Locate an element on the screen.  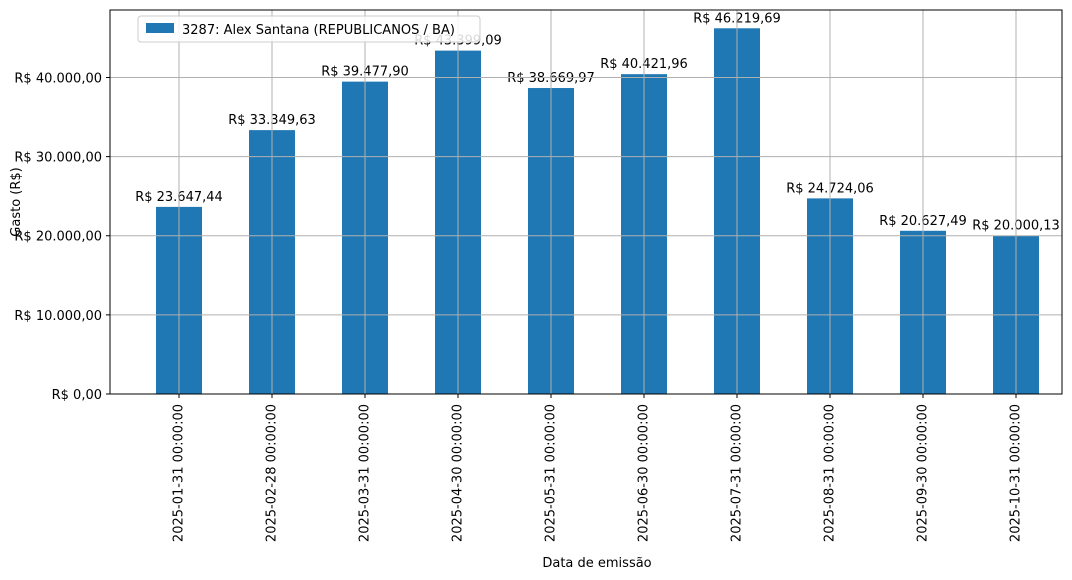
x-tick-label: 2025-06-30 00:00:00 is located at coordinates (644, 473).